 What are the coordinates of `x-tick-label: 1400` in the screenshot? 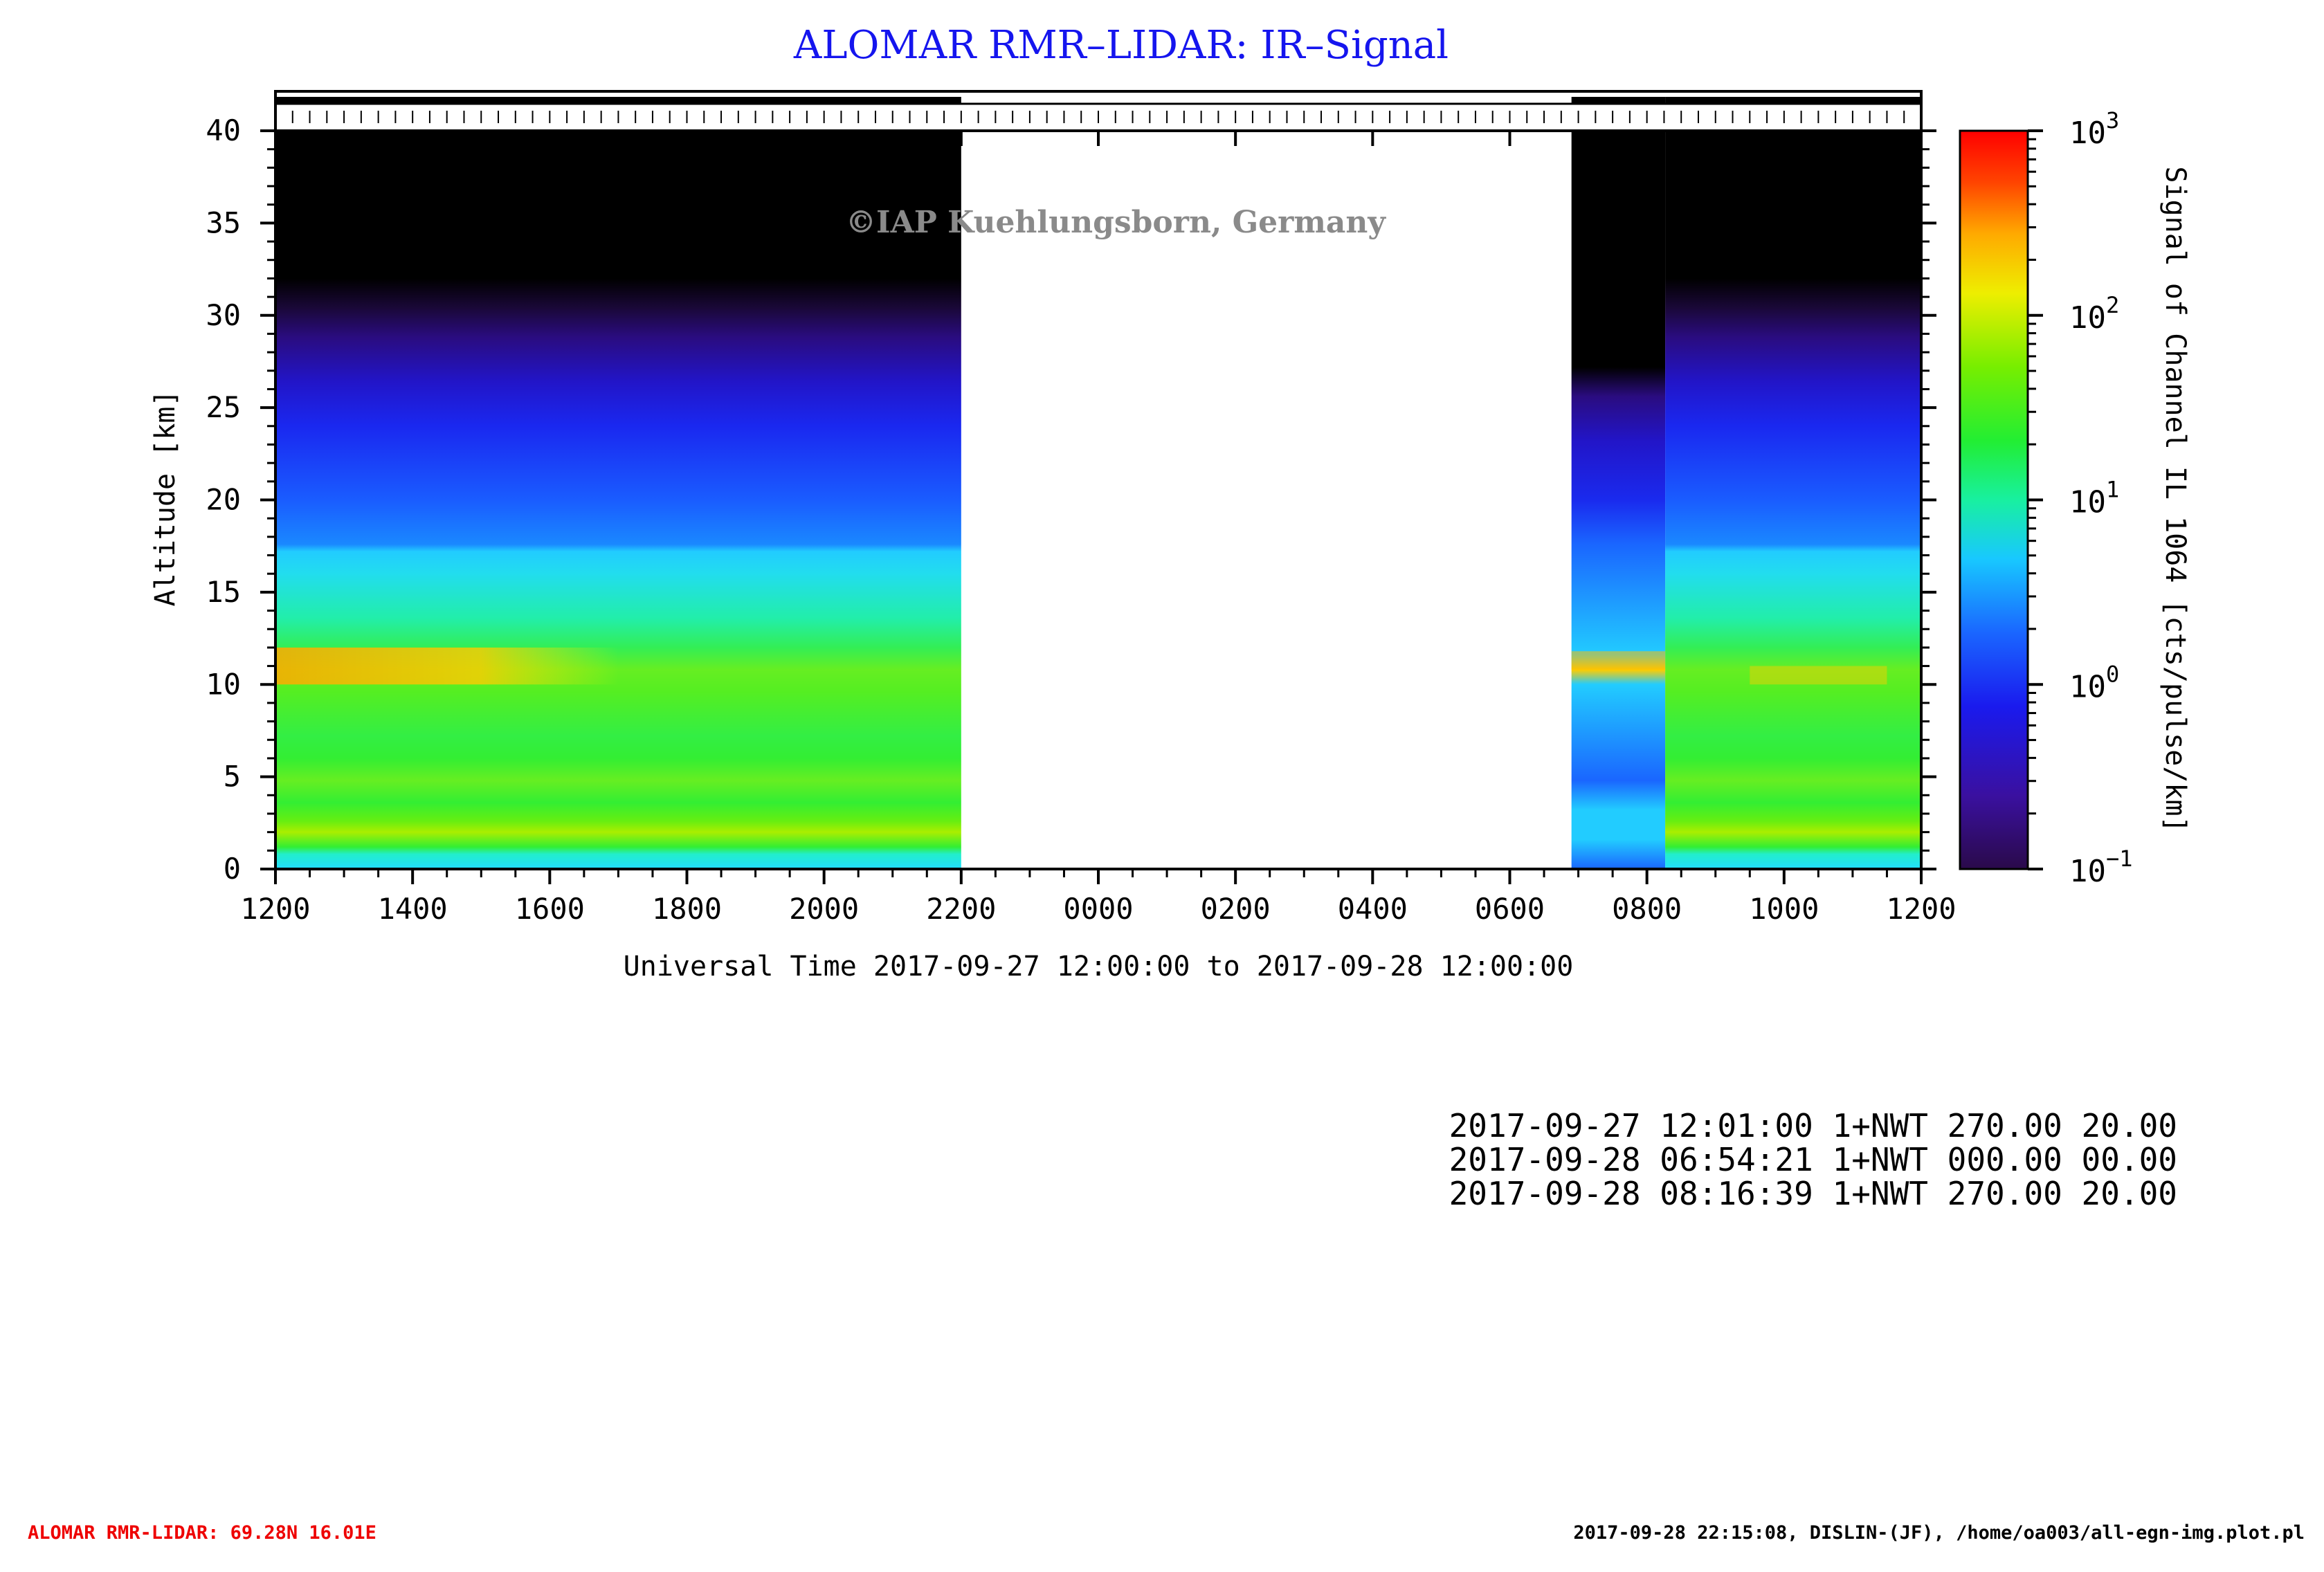 It's located at (413, 909).